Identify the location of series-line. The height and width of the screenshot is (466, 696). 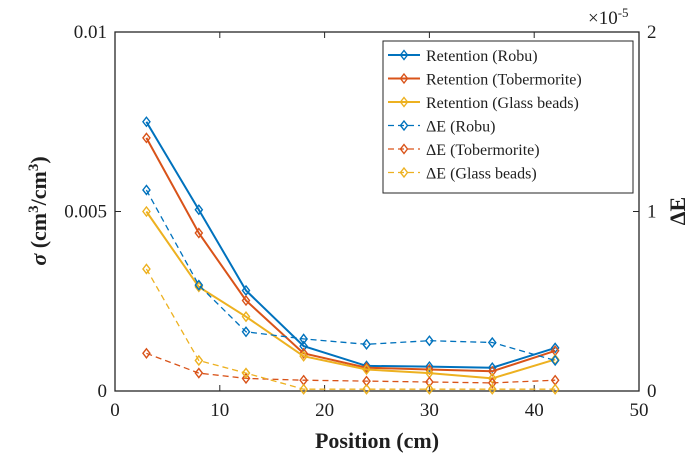
(351, 368).